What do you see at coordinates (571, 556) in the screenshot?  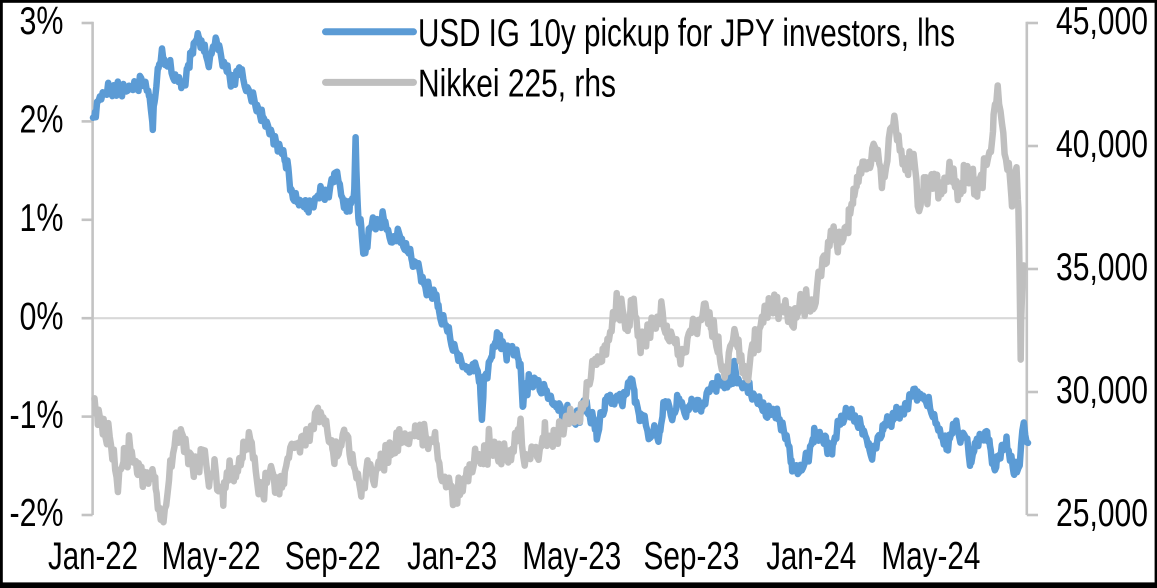 I see `svg-text: May-23` at bounding box center [571, 556].